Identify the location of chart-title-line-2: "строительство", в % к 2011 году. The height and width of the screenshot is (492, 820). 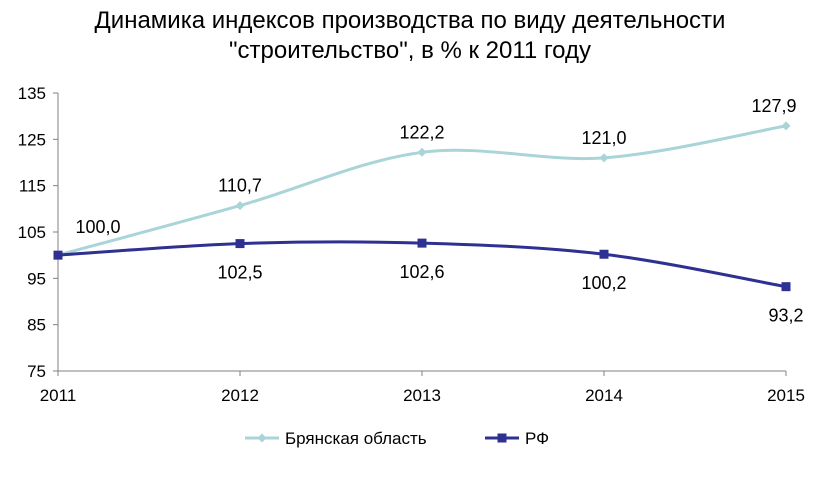
(410, 50).